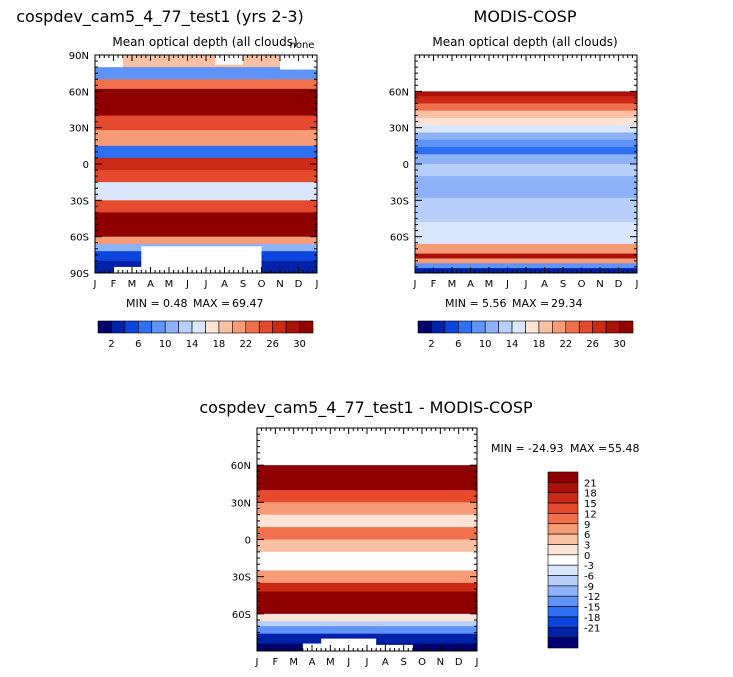 The image size is (733, 677). What do you see at coordinates (494, 303) in the screenshot?
I see `panel-obs-min-value: 5.56` at bounding box center [494, 303].